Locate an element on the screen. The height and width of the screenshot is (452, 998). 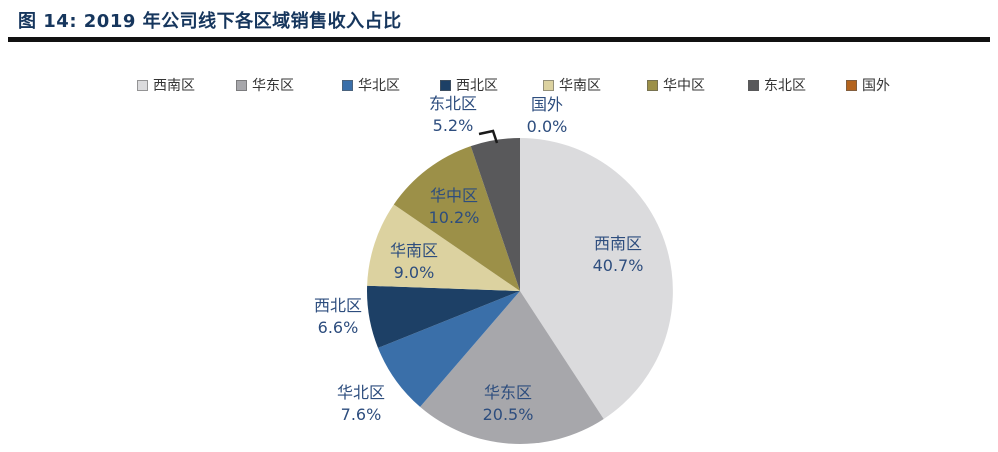
legend-item-north: 华北区 is located at coordinates (371, 85).